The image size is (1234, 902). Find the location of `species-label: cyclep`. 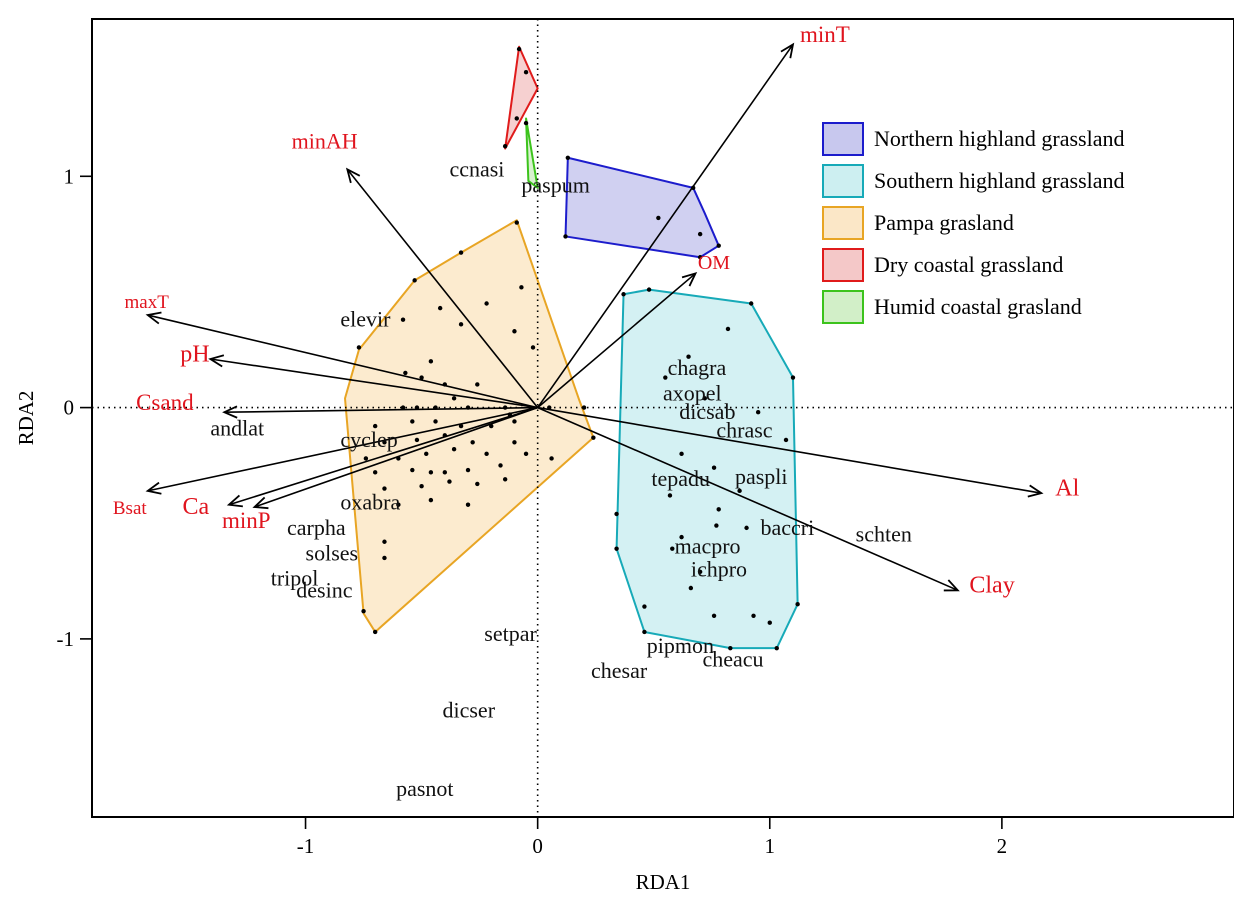

species-label: cyclep is located at coordinates (368, 439).